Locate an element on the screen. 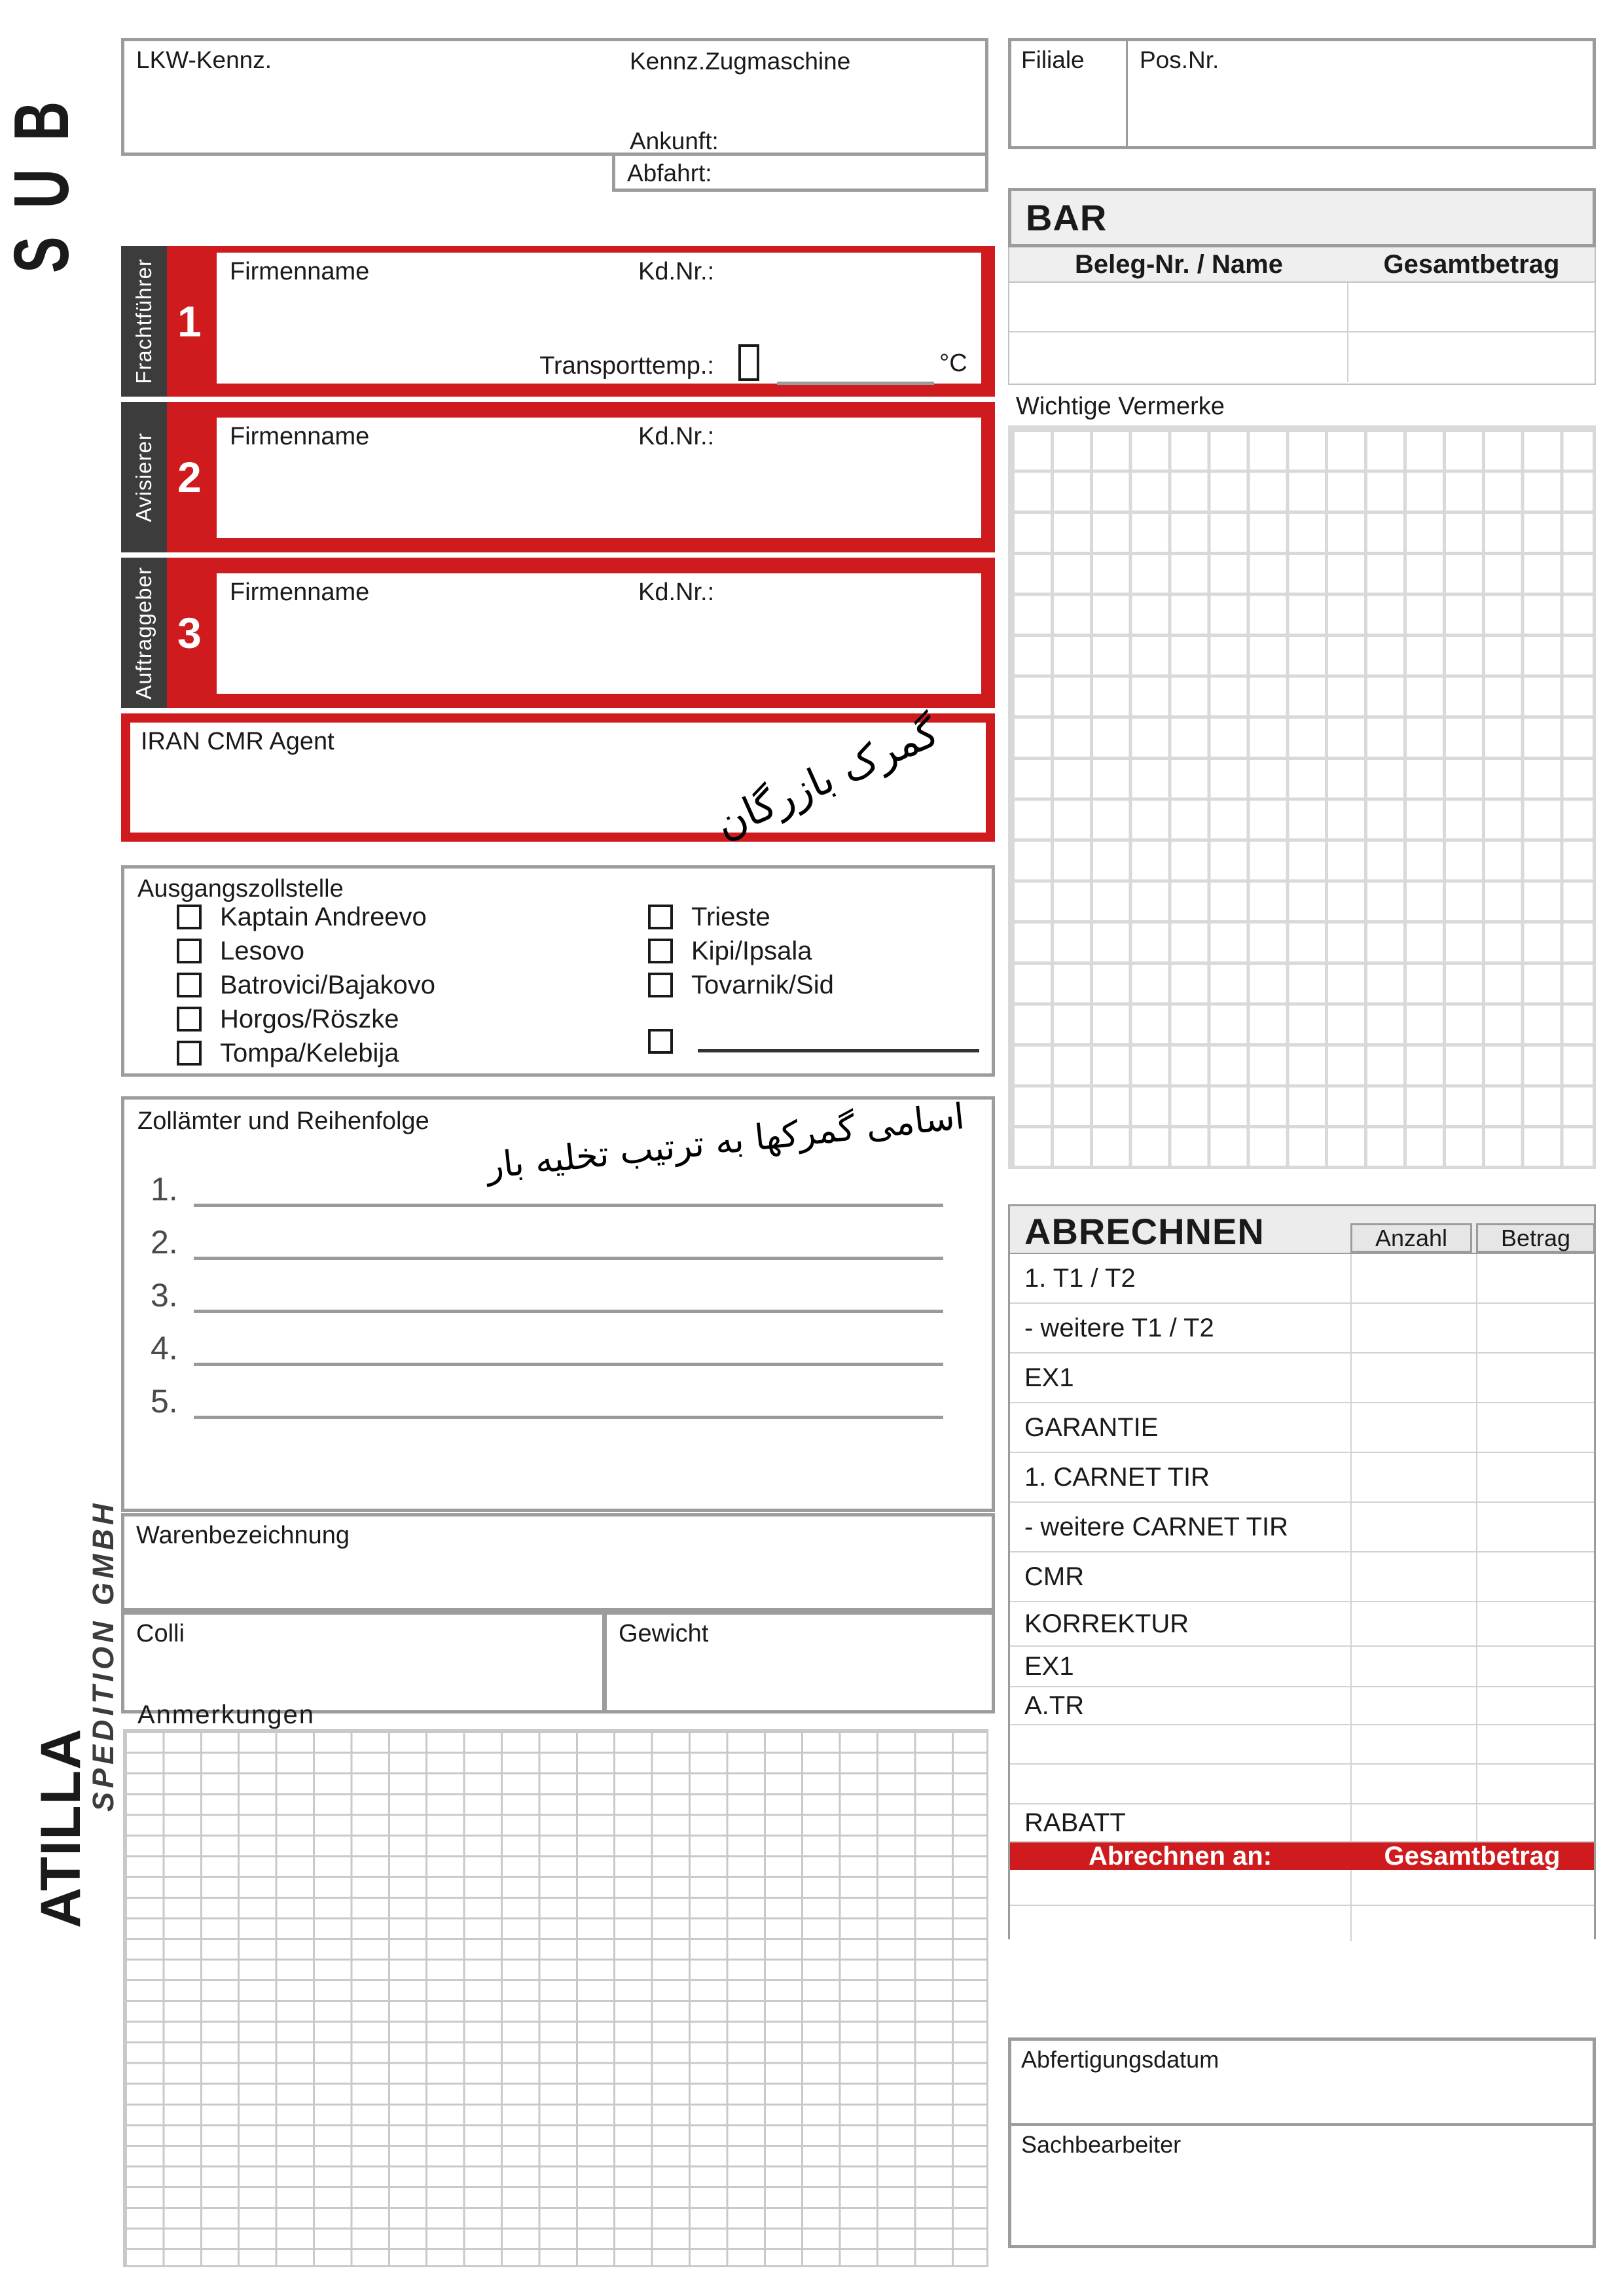  zollamt-line: 3. is located at coordinates (563, 1296).